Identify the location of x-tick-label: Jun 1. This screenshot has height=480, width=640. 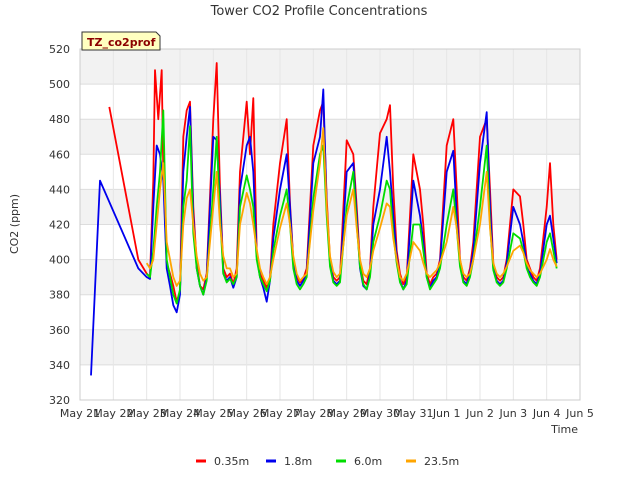
(446, 413).